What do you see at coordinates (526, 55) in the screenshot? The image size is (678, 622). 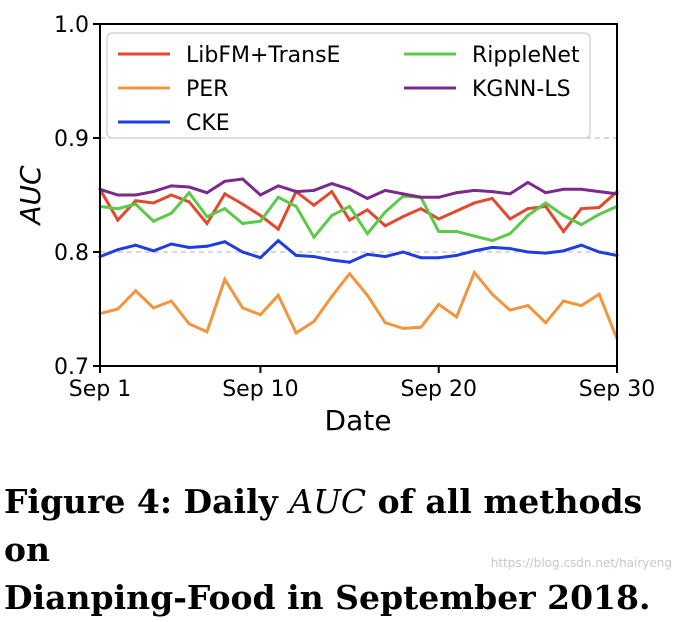 I see `legend-label-ripplenet: RippleNet` at bounding box center [526, 55].